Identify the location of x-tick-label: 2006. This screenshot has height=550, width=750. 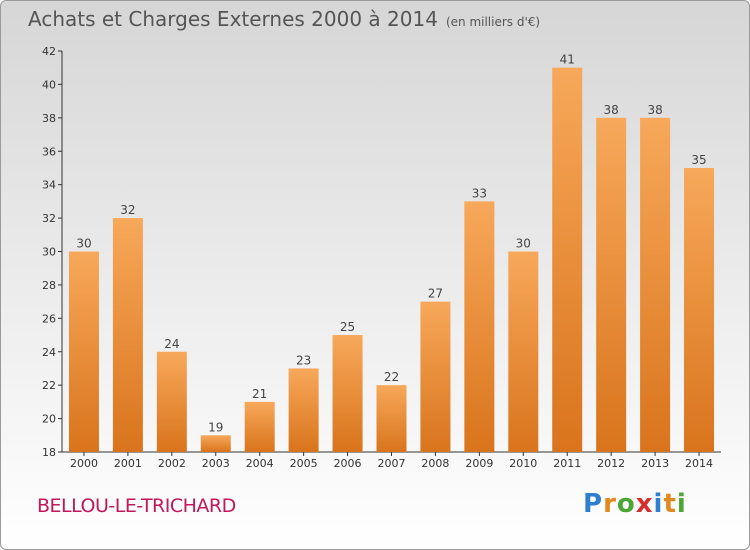
(348, 463).